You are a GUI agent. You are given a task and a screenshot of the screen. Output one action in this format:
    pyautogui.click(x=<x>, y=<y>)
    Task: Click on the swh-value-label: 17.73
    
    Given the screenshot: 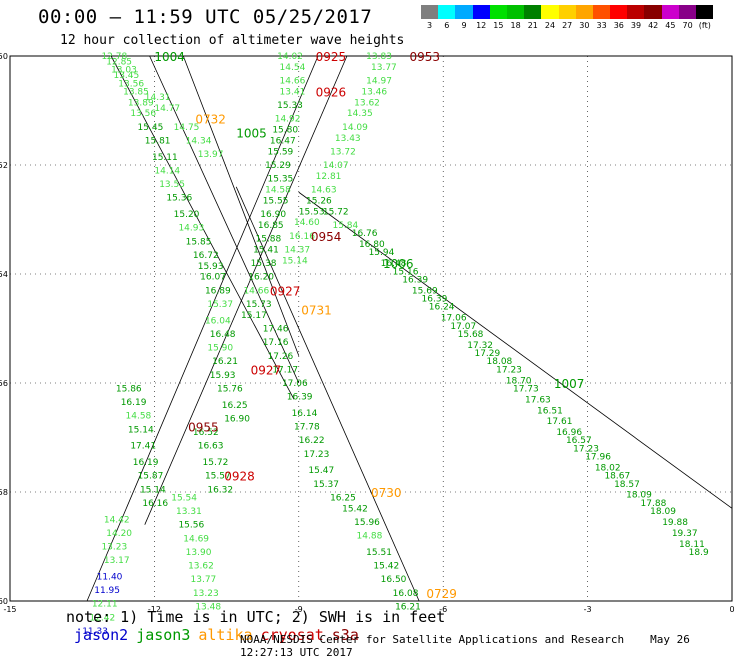 What is the action you would take?
    pyautogui.click(x=526, y=389)
    